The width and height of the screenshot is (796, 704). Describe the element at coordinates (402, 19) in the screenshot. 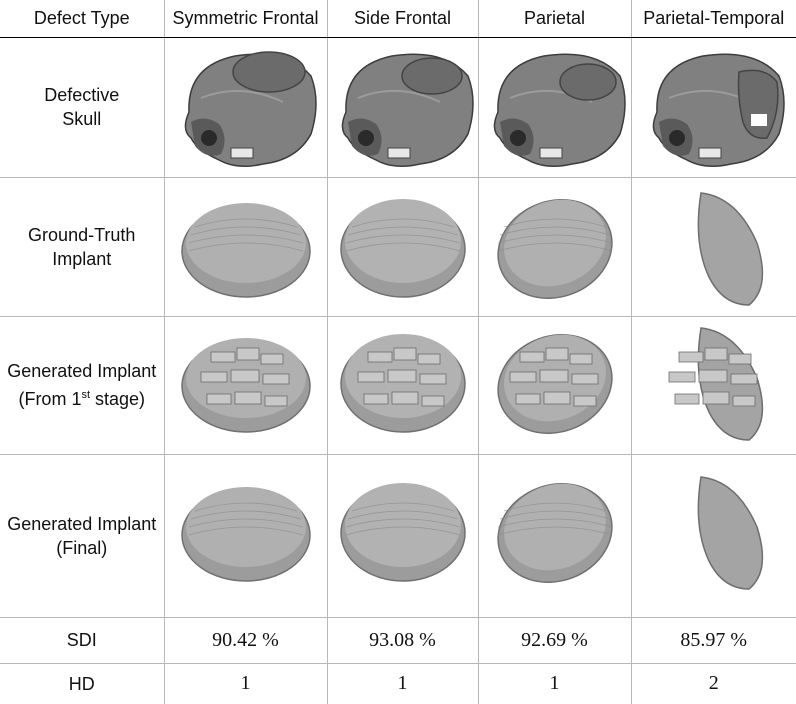

I see `header-side-frontal: Side Frontal` at that location.